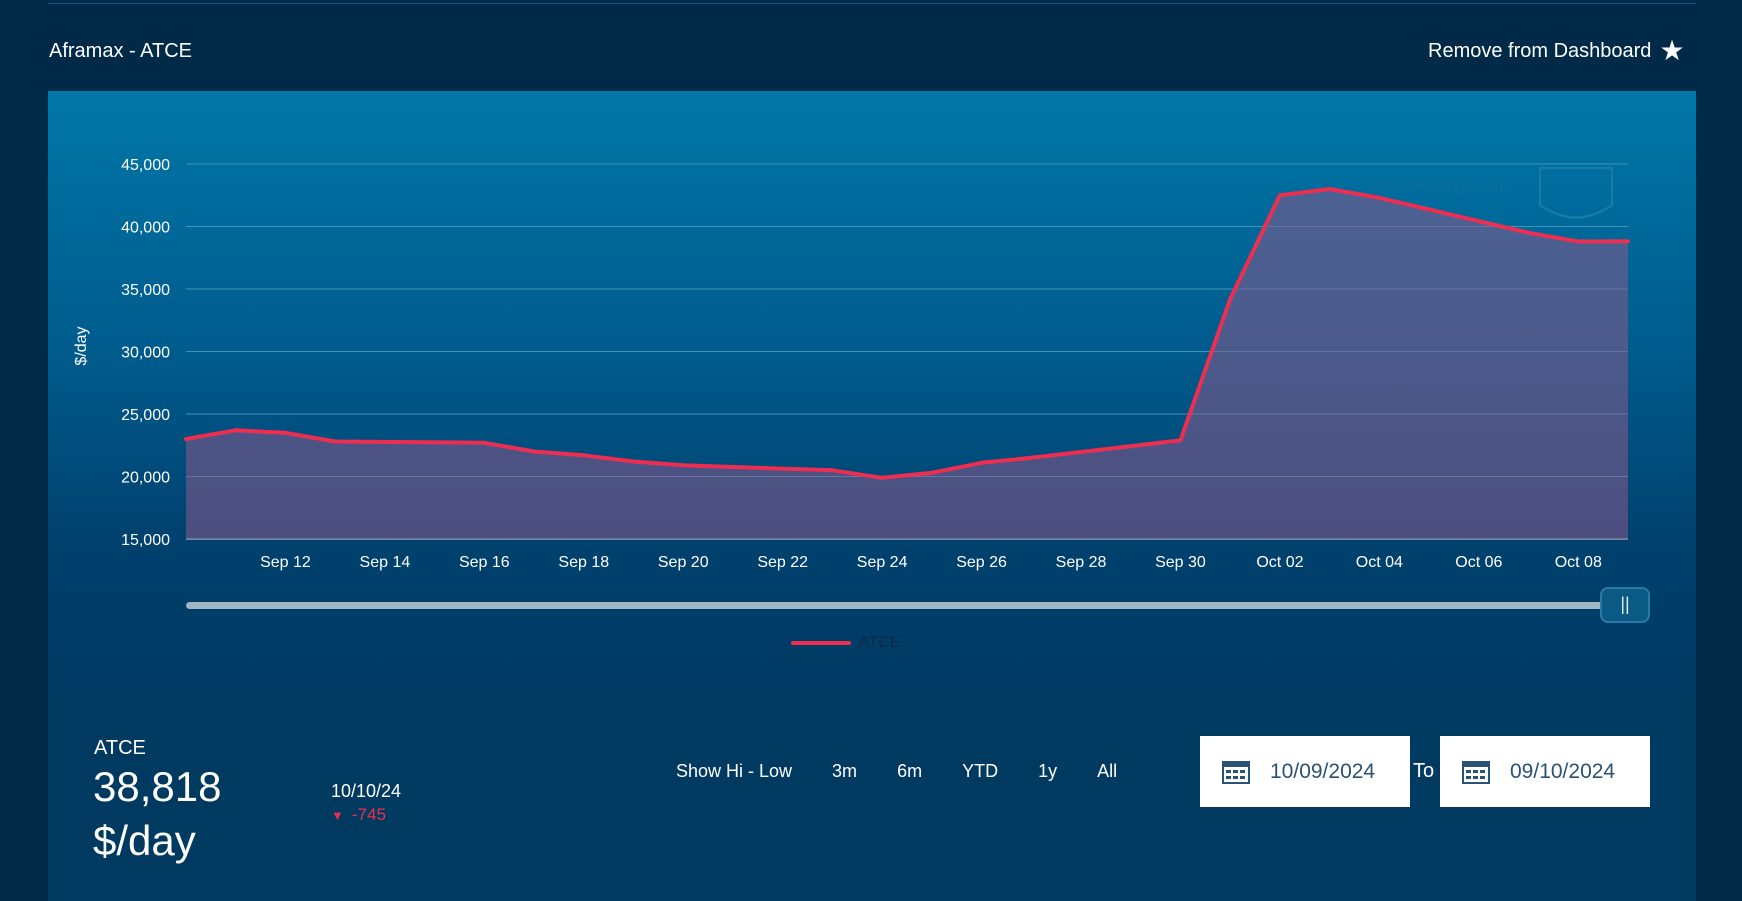  I want to click on x-tick-label: Sep 22, so click(782, 562).